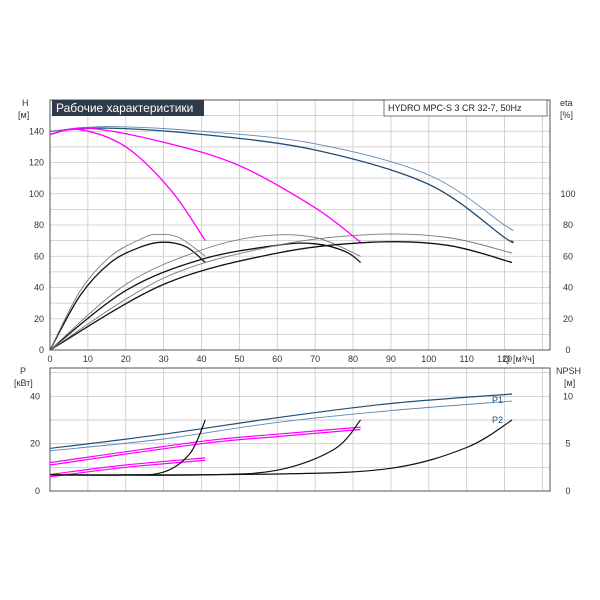 This screenshot has height=600, width=600. I want to click on upper-right-axis-label: eta, so click(566, 103).